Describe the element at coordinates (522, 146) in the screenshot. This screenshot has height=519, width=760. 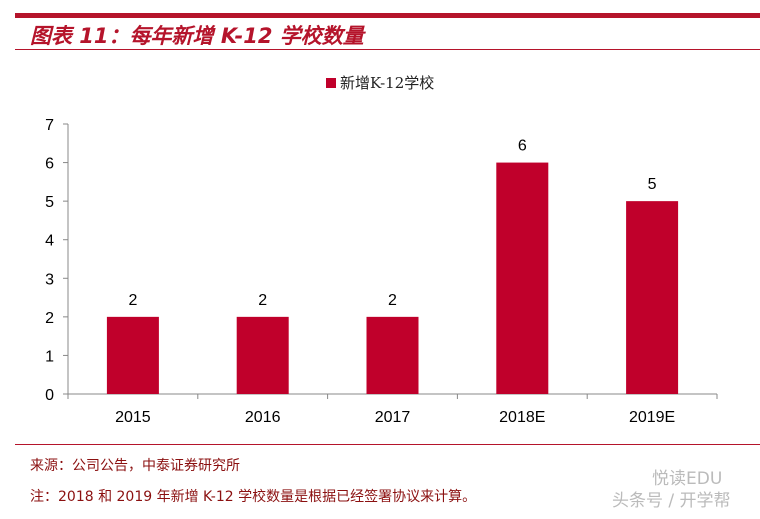
I see `data-label: 6` at that location.